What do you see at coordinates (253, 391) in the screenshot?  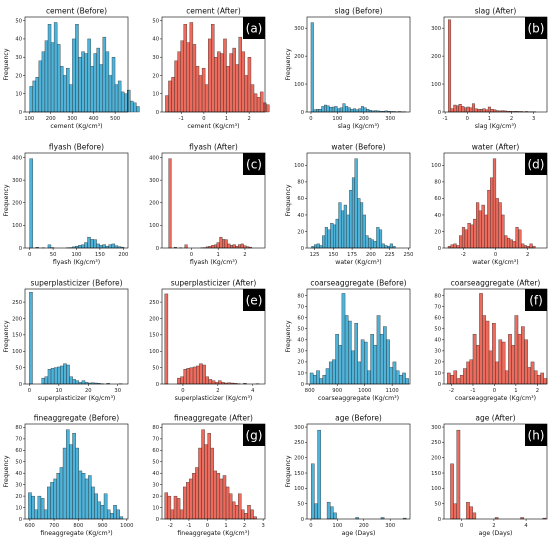 I see `x-tick-label: 4` at bounding box center [253, 391].